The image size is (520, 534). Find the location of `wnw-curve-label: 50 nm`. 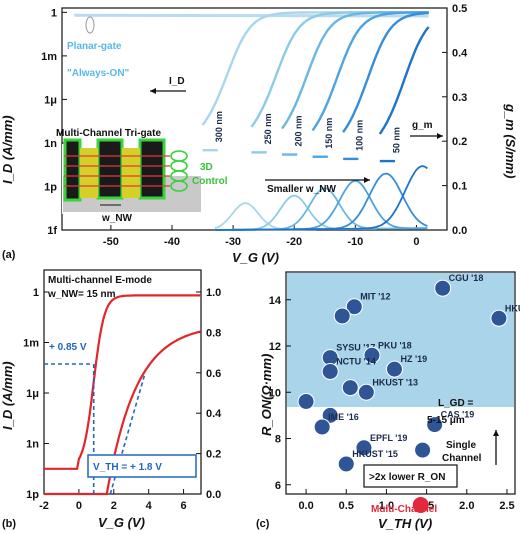

wnw-curve-label: 50 nm is located at coordinates (396, 140).